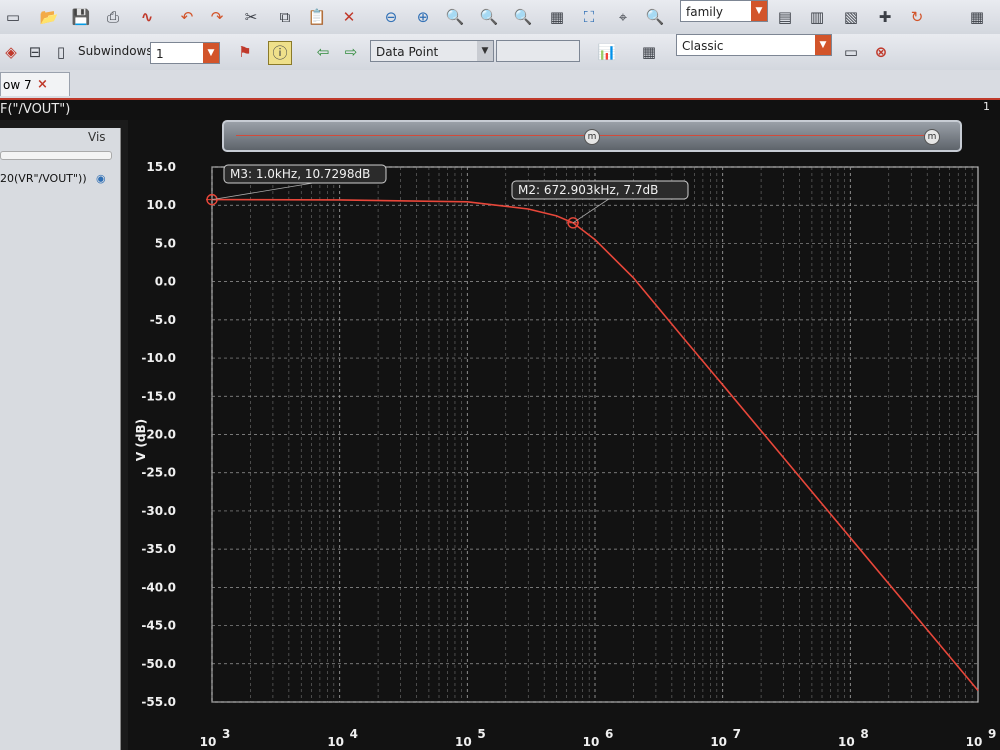 The width and height of the screenshot is (1000, 750). I want to click on x-tick-exponent: 4, so click(354, 734).